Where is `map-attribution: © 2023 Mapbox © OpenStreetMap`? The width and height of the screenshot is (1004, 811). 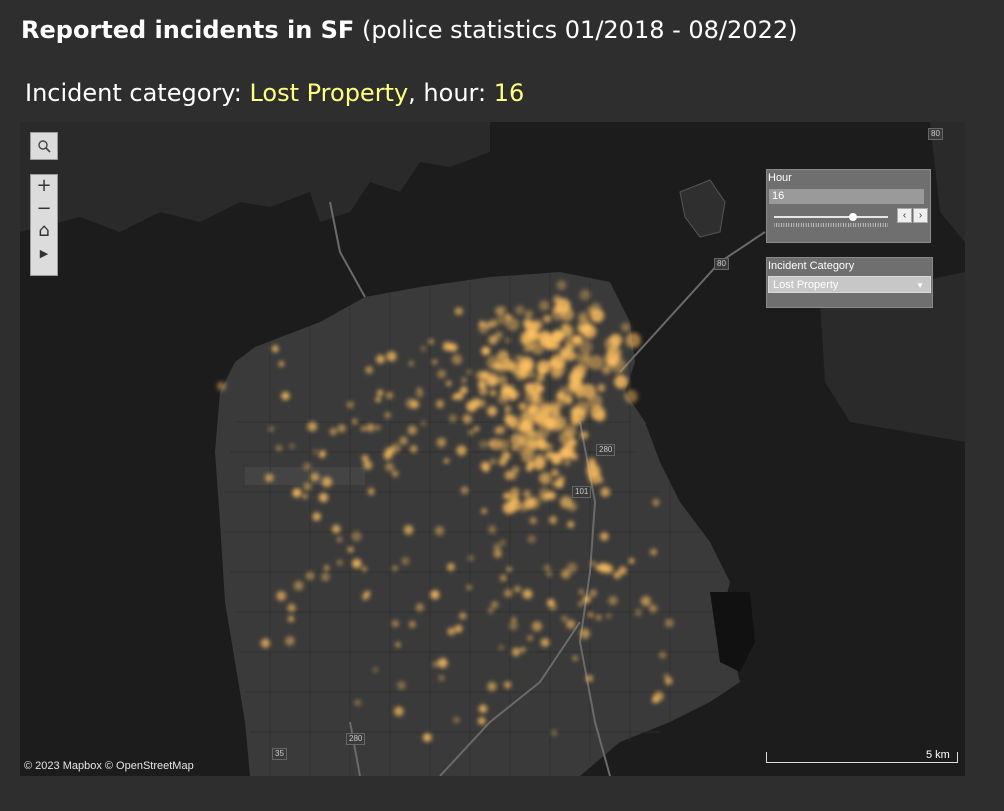 map-attribution: © 2023 Mapbox © OpenStreetMap is located at coordinates (109, 766).